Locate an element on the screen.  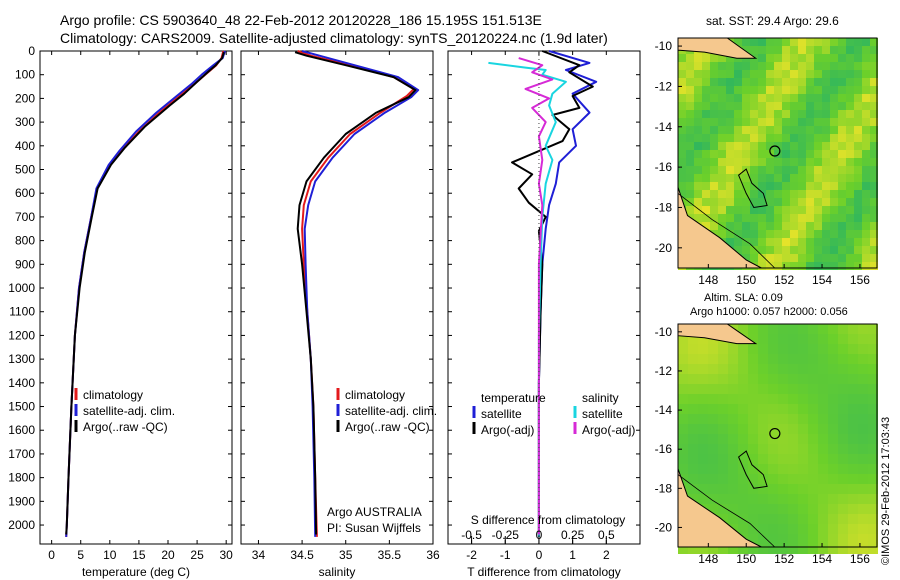
sst-lat-tick-label: -10 is located at coordinates (664, 46).